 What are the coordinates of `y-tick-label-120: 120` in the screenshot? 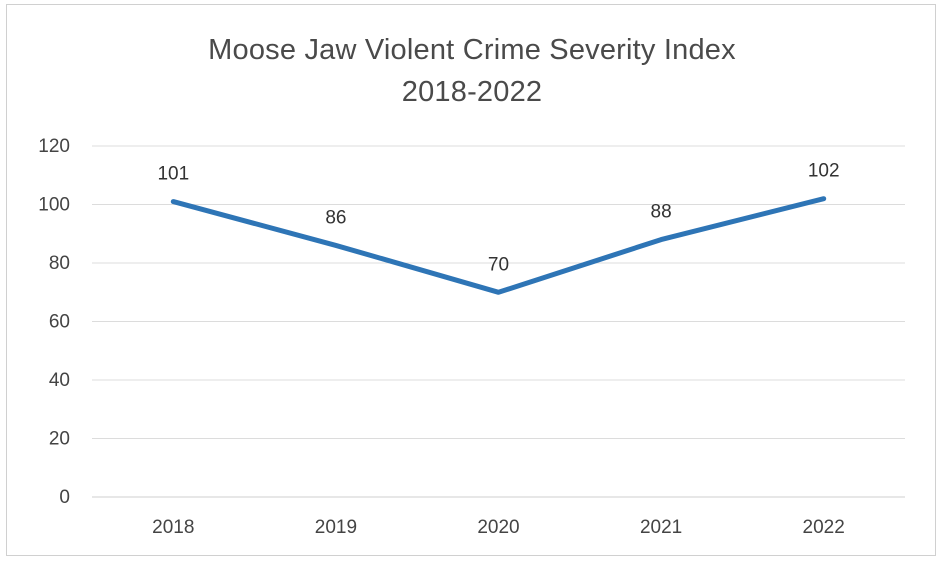 It's located at (54, 146).